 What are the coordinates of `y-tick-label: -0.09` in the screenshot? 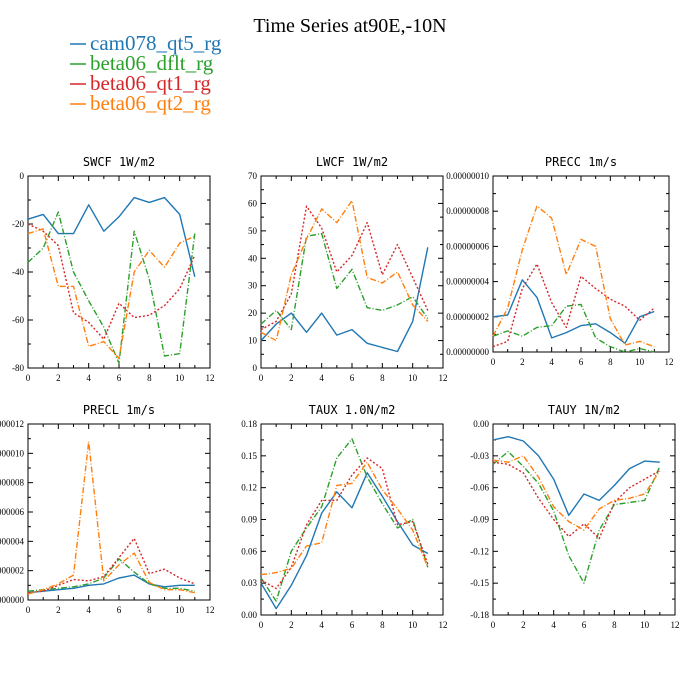 It's located at (479, 520).